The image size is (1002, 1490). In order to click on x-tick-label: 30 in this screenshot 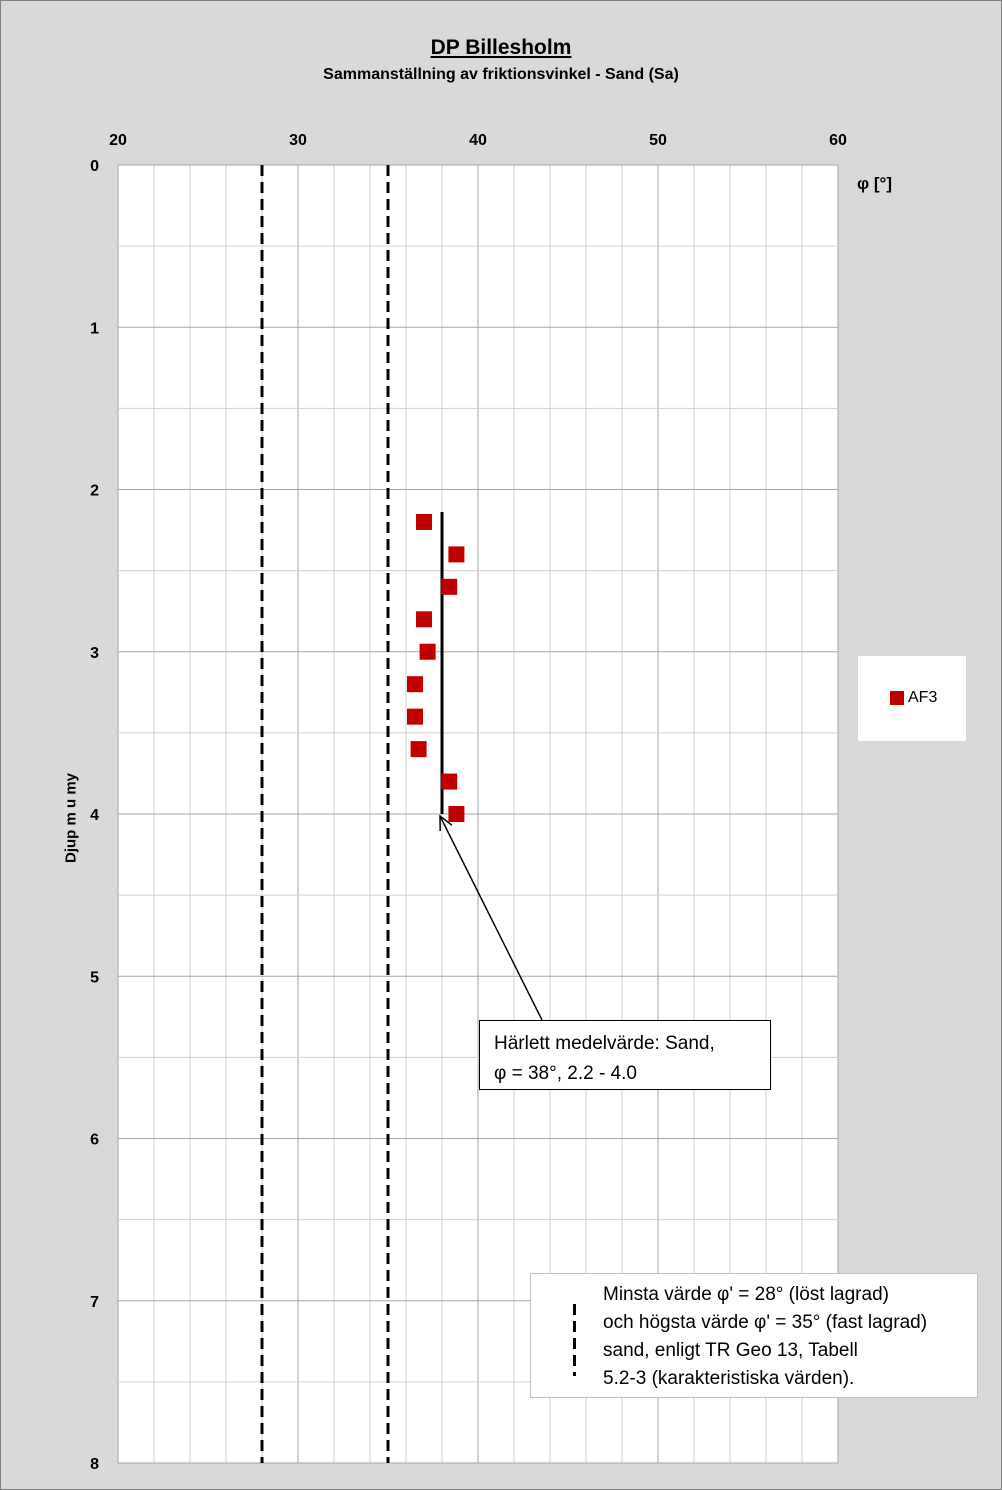, I will do `click(298, 140)`.